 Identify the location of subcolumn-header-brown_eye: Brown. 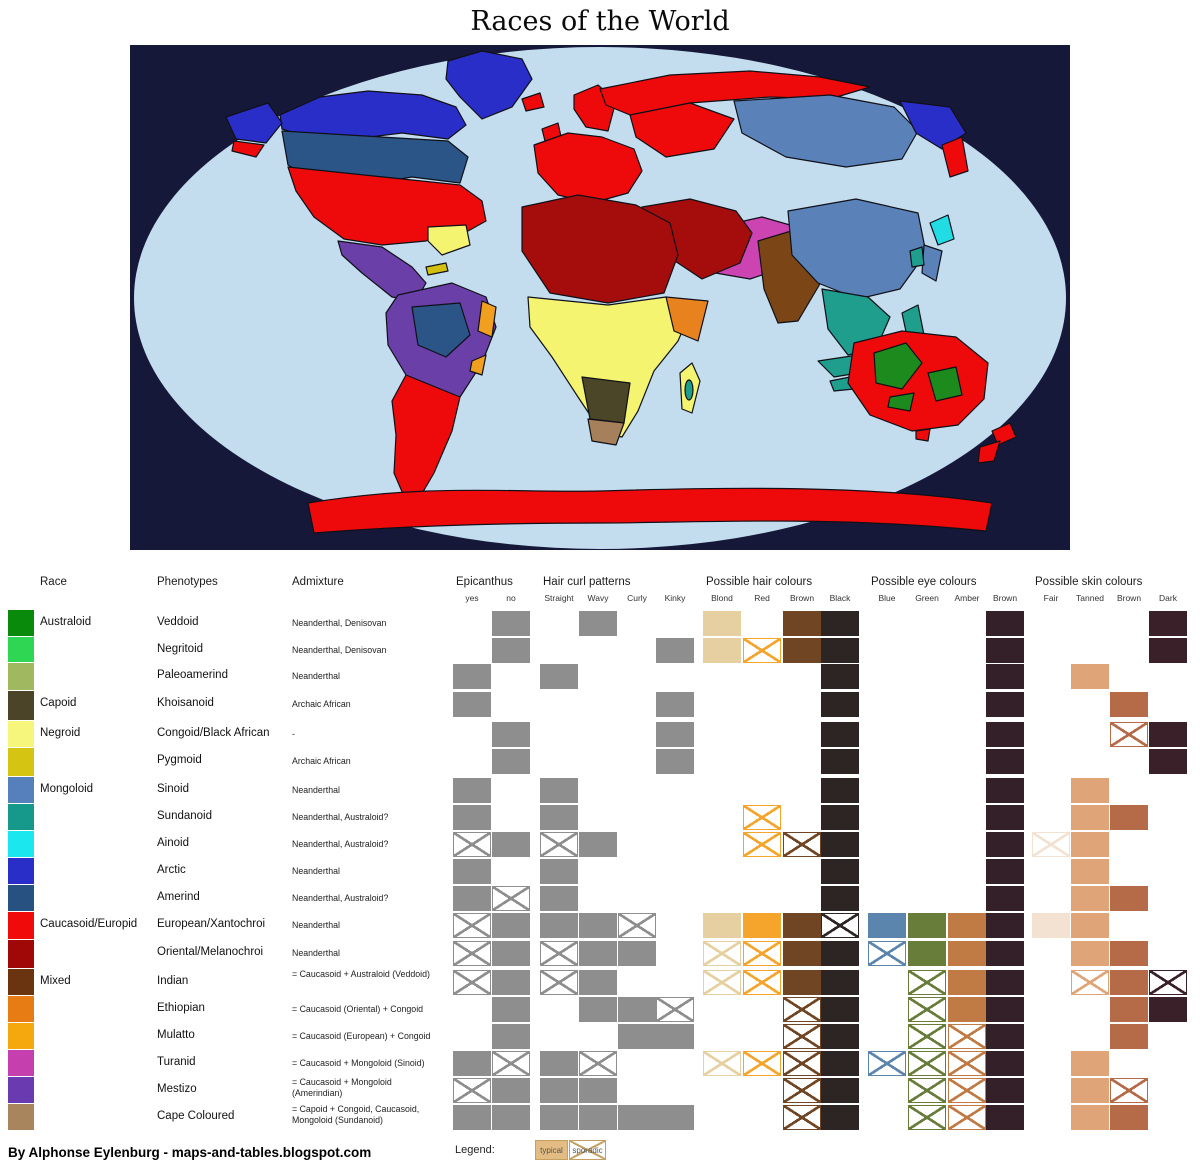
(1005, 598).